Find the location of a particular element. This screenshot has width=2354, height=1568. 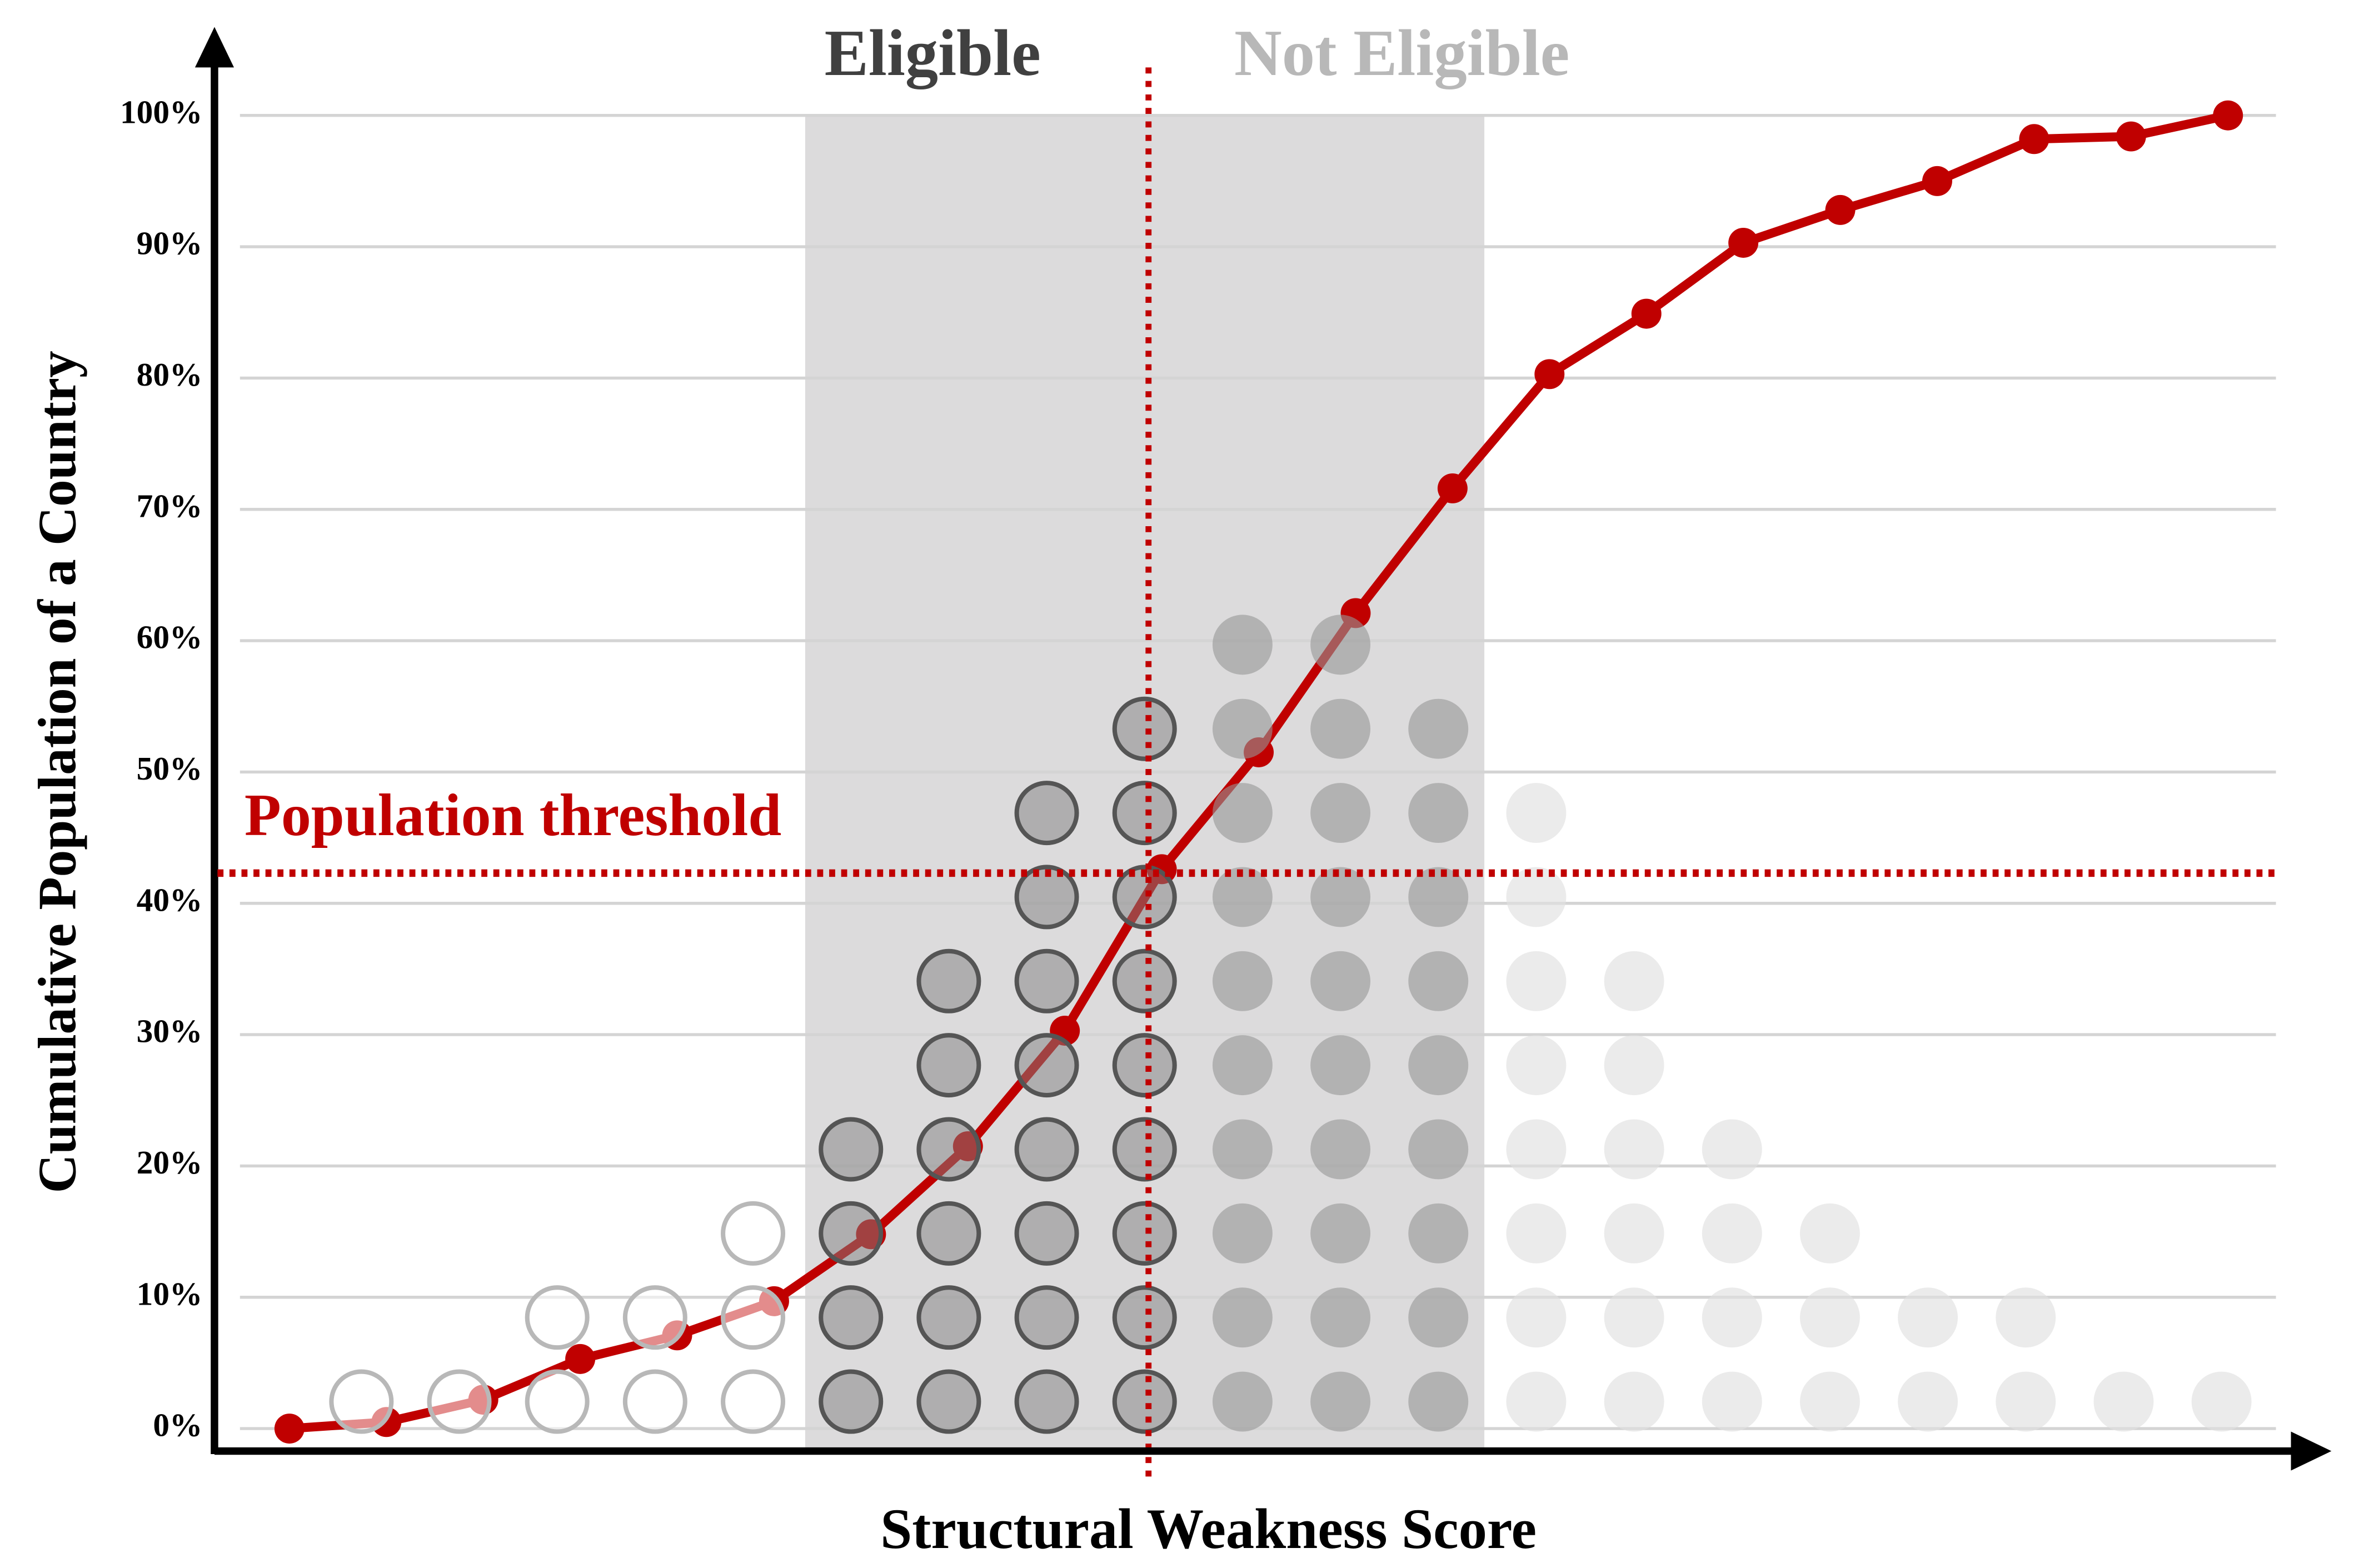

y-tick-label: 90% is located at coordinates (170, 243).